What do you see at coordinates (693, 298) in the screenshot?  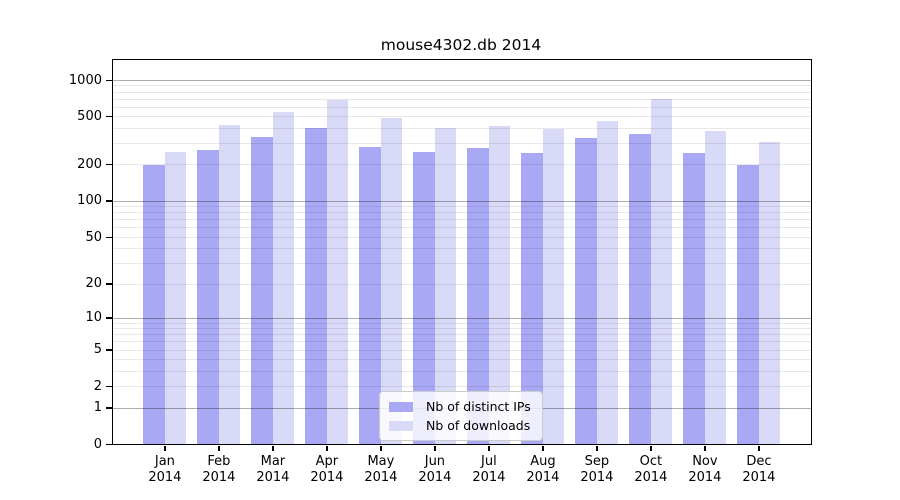 I see `ips-bar-nov` at bounding box center [693, 298].